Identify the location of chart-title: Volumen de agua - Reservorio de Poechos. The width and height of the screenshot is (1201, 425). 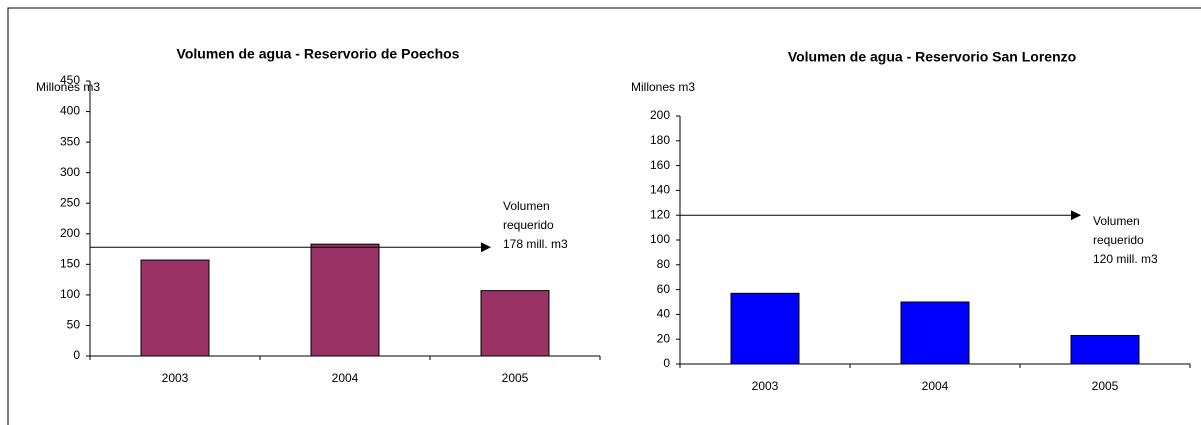
(318, 54).